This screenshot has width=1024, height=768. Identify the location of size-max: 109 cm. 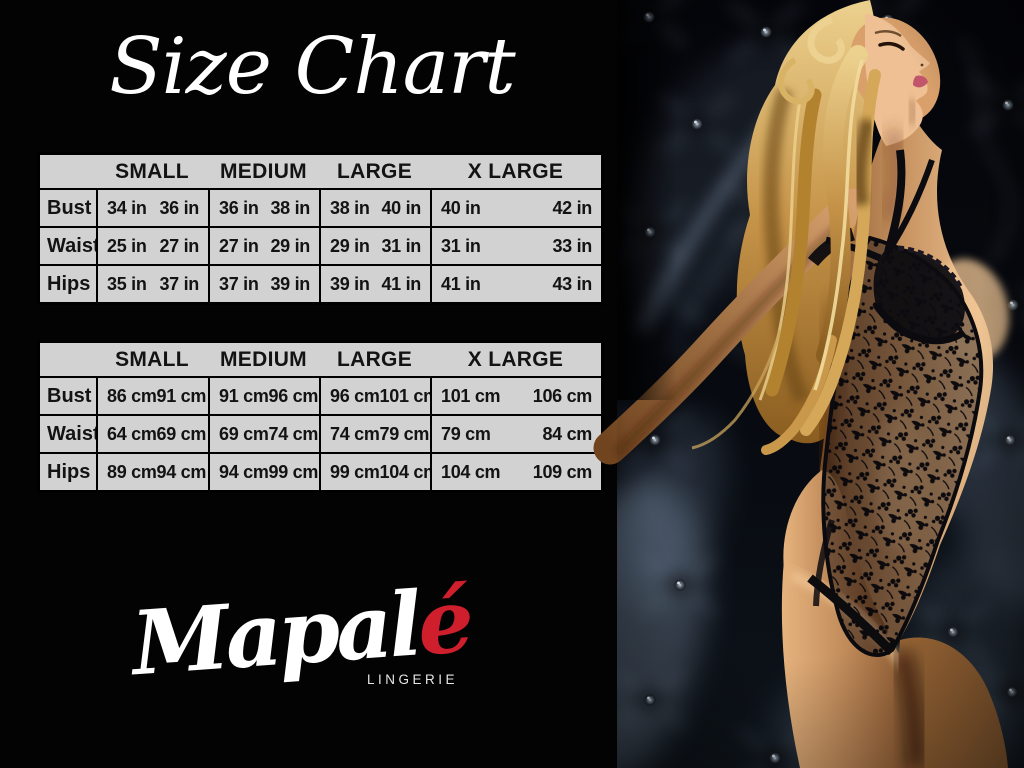
(562, 471).